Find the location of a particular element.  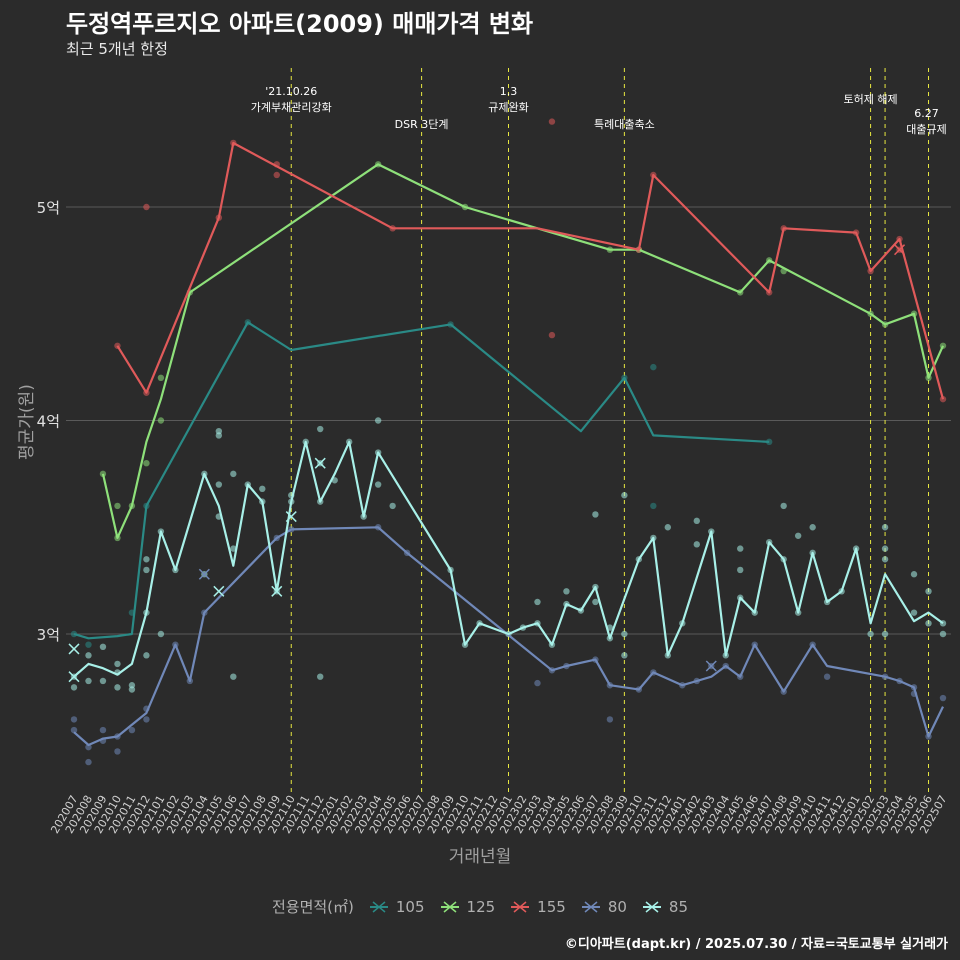

event-label: 토허제 해제 is located at coordinates (871, 99).